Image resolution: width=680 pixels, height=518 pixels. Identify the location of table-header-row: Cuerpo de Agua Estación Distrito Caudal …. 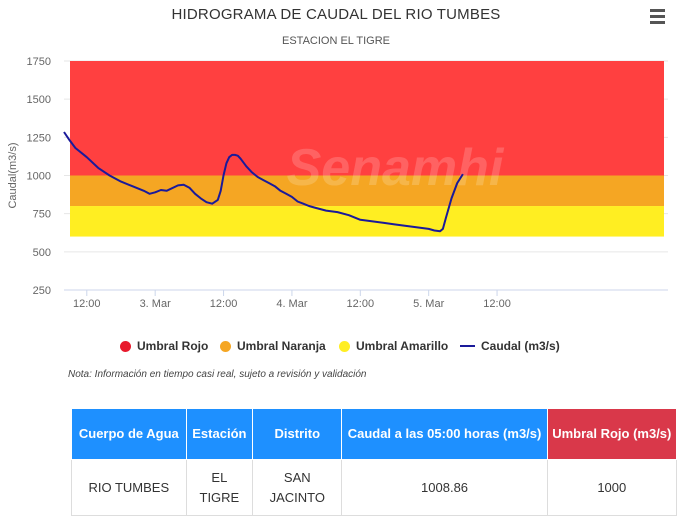
(374, 434).